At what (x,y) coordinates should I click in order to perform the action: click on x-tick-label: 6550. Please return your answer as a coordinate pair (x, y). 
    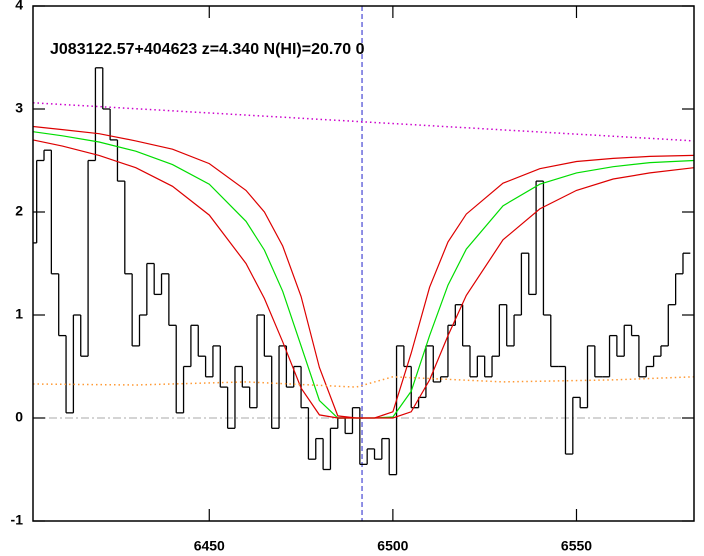
    Looking at the image, I should click on (576, 546).